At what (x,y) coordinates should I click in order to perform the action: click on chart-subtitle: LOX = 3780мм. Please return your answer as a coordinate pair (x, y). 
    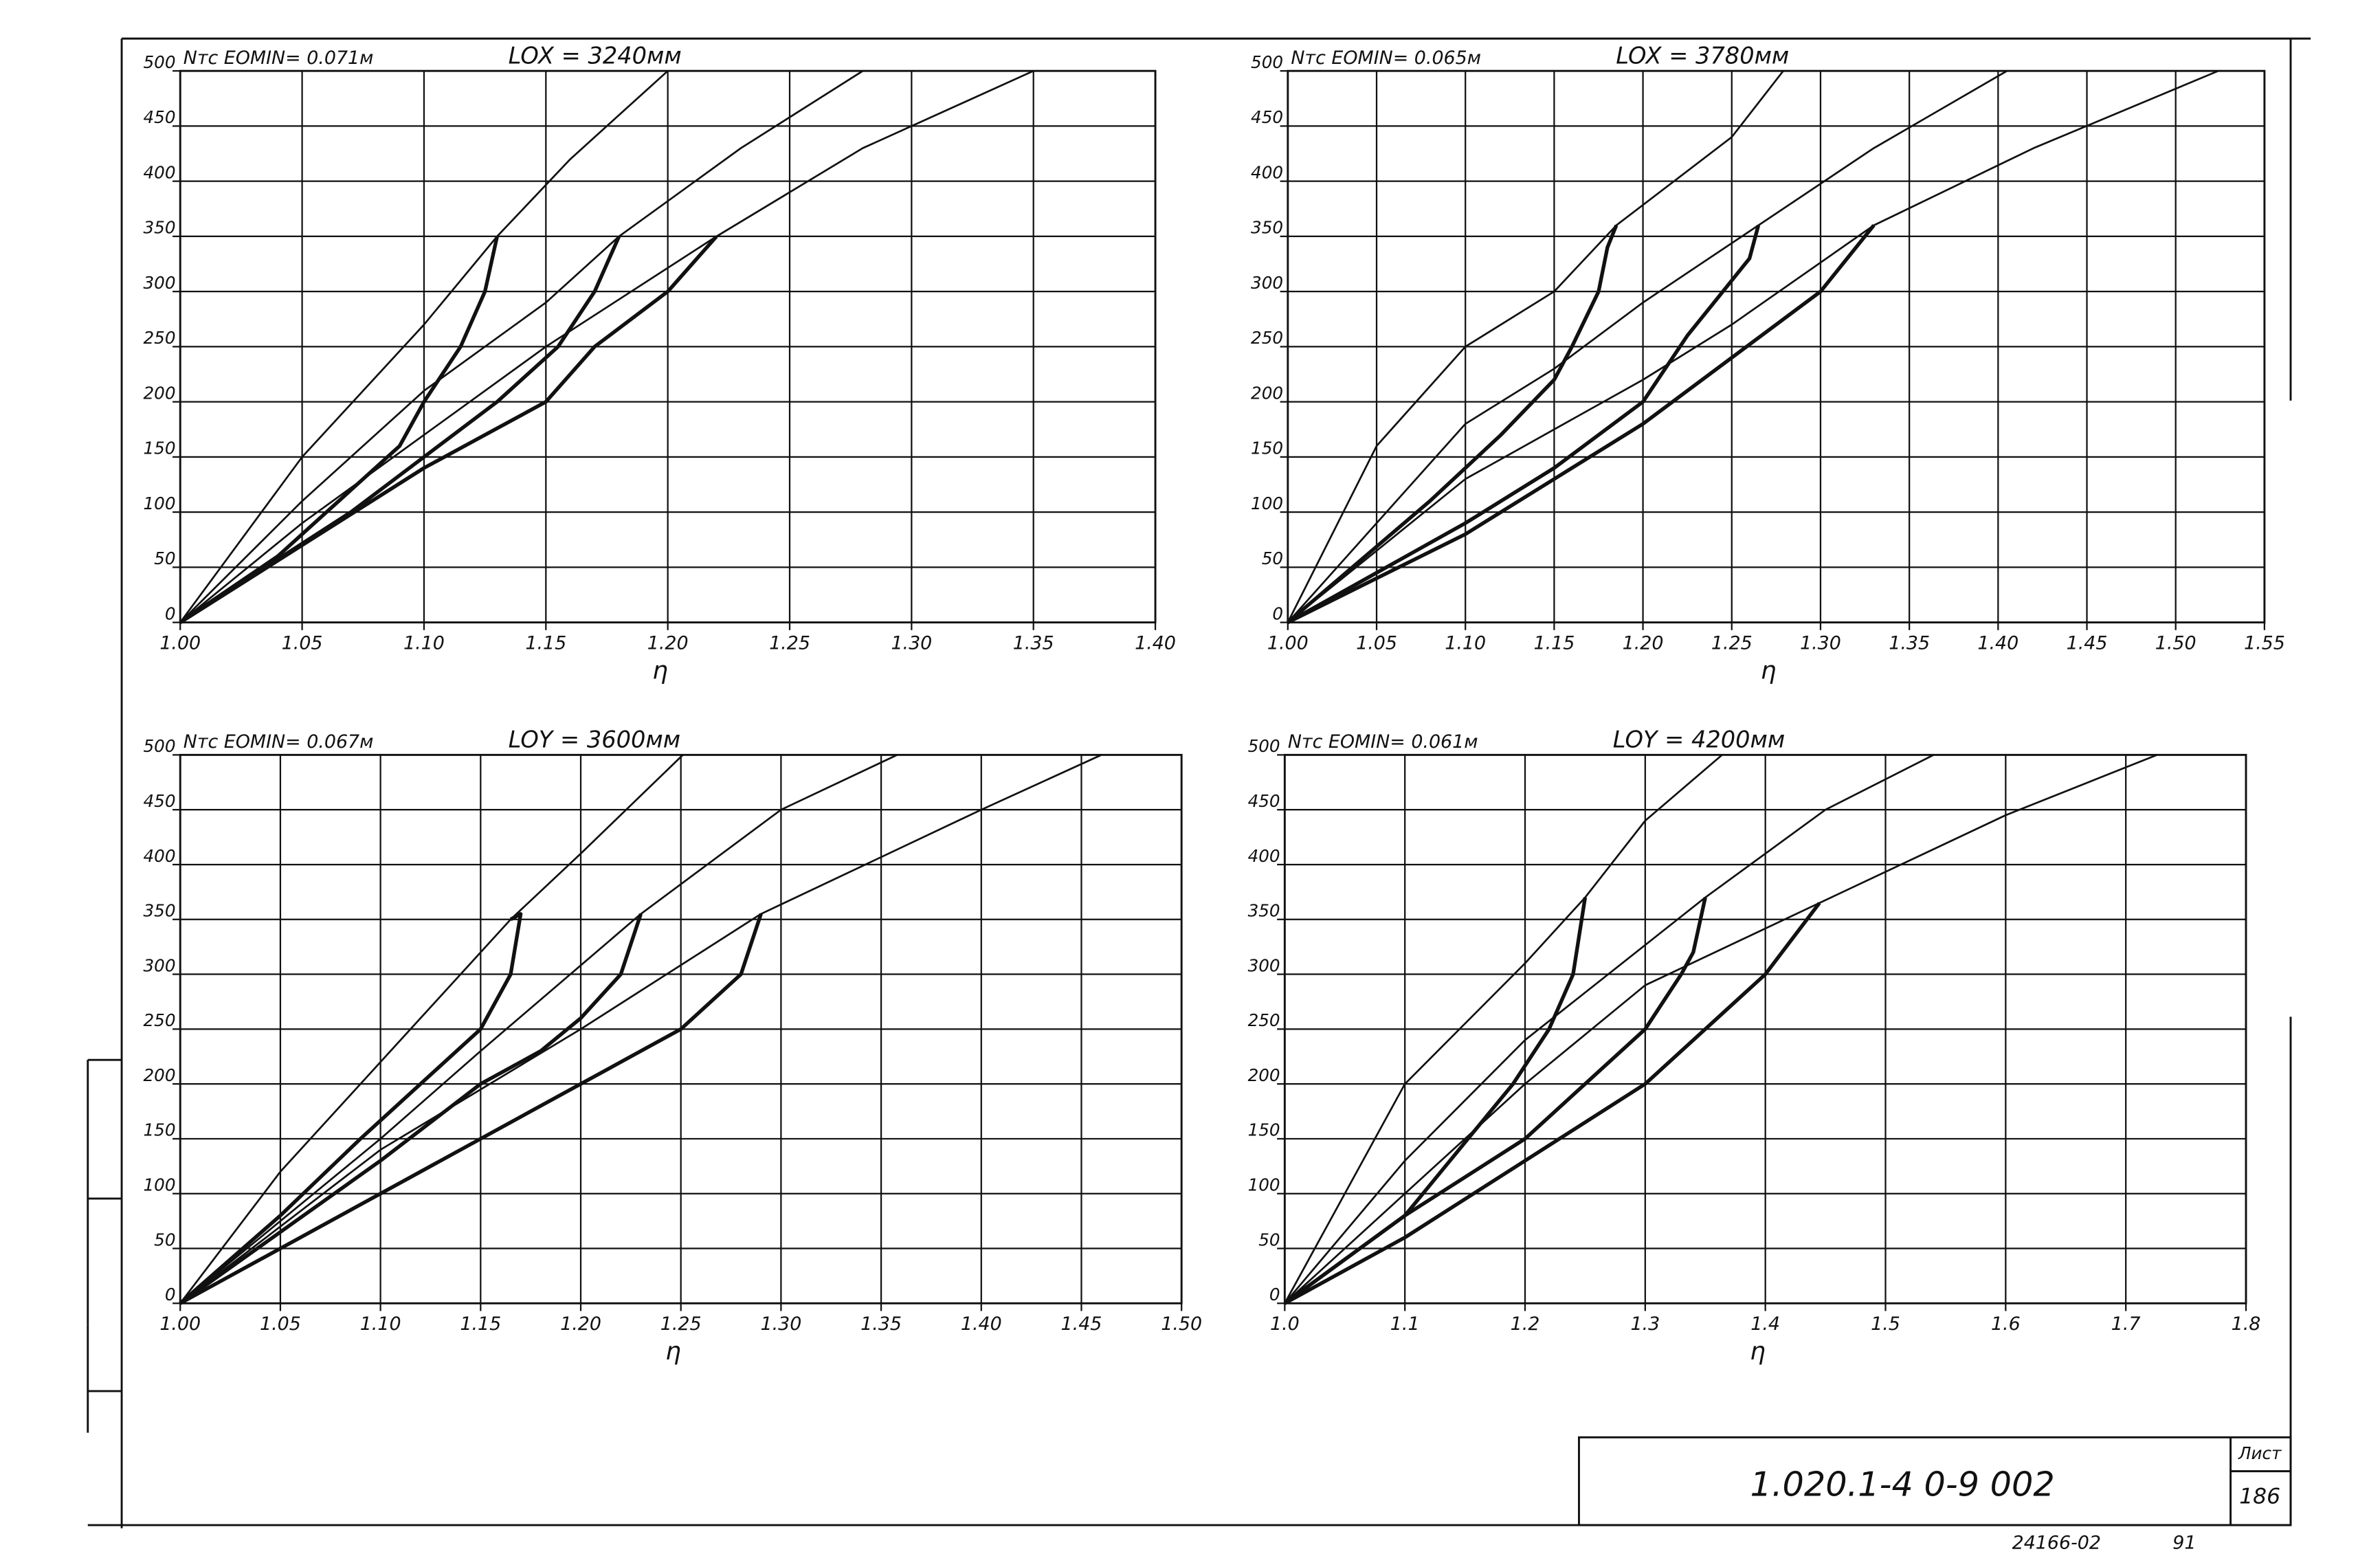
    Looking at the image, I should click on (1702, 56).